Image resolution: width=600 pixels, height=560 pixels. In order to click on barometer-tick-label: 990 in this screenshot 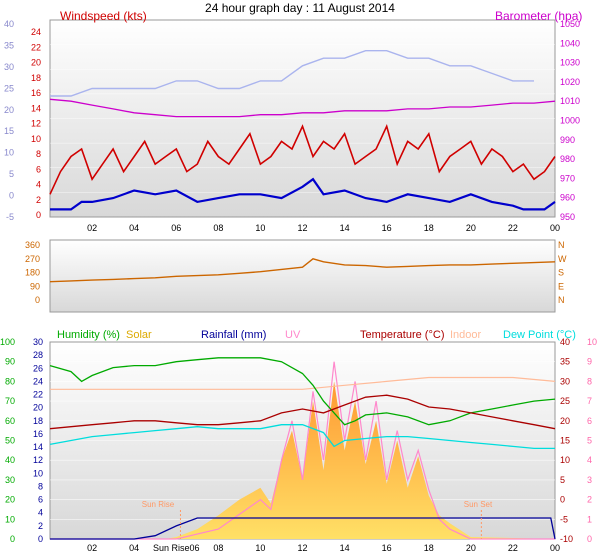, I will do `click(567, 140)`.